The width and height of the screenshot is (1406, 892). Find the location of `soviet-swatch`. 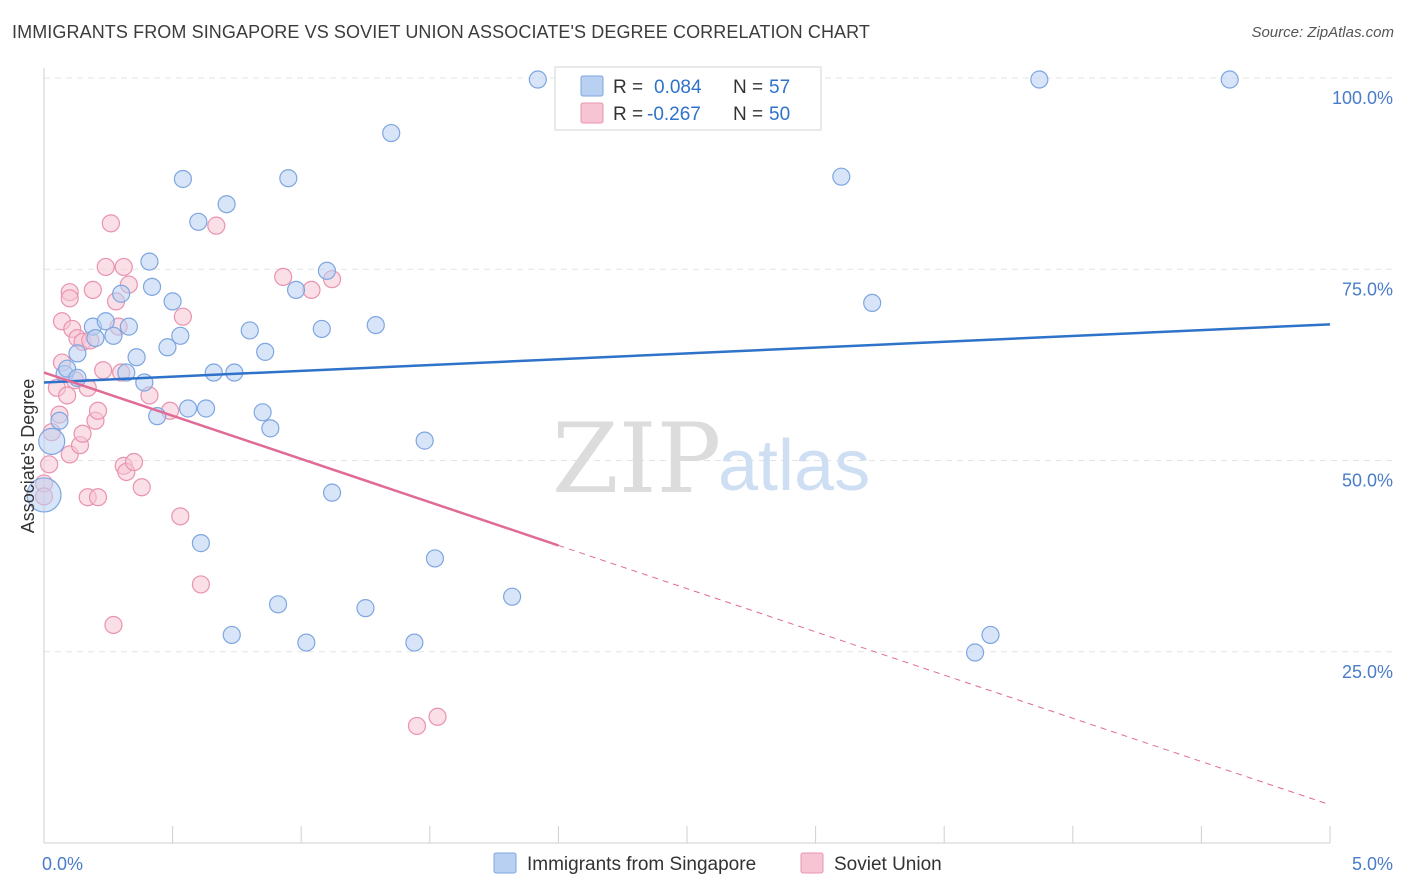

soviet-swatch is located at coordinates (592, 113).